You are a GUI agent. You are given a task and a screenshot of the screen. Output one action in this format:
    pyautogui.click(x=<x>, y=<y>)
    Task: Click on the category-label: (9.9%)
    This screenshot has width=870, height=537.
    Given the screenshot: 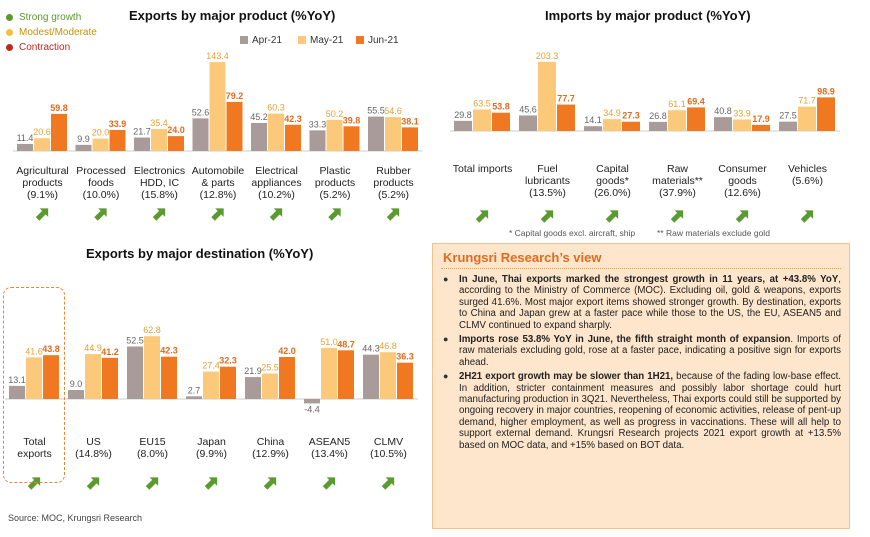 What is the action you would take?
    pyautogui.click(x=211, y=454)
    